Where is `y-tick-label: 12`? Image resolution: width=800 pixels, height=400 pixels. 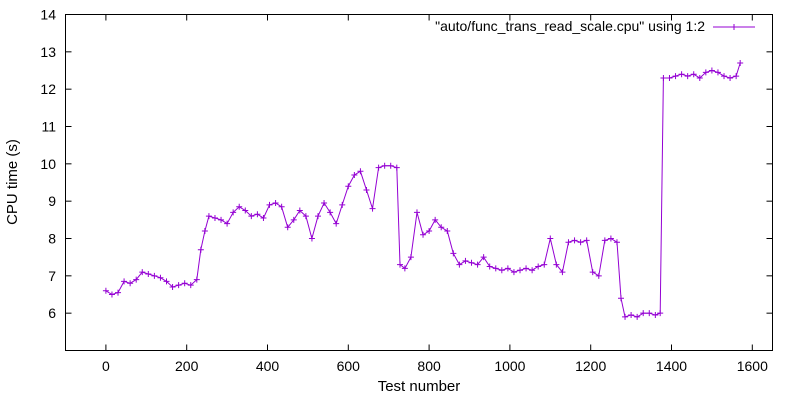
y-tick-label: 12 is located at coordinates (48, 89).